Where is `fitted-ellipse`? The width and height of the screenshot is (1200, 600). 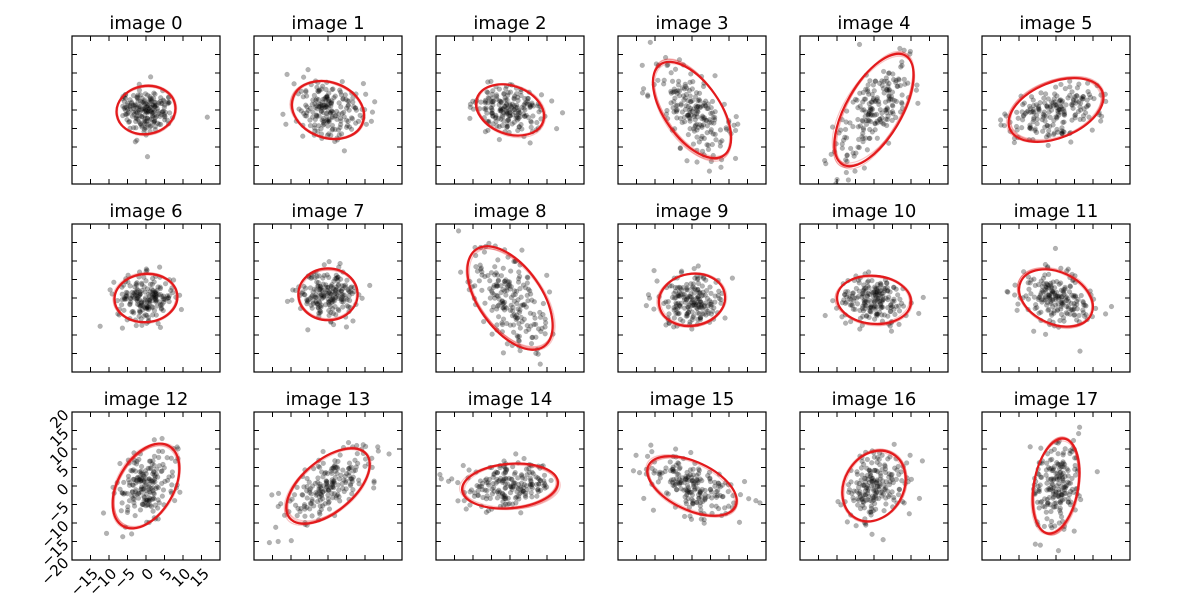
fitted-ellipse is located at coordinates (874, 110).